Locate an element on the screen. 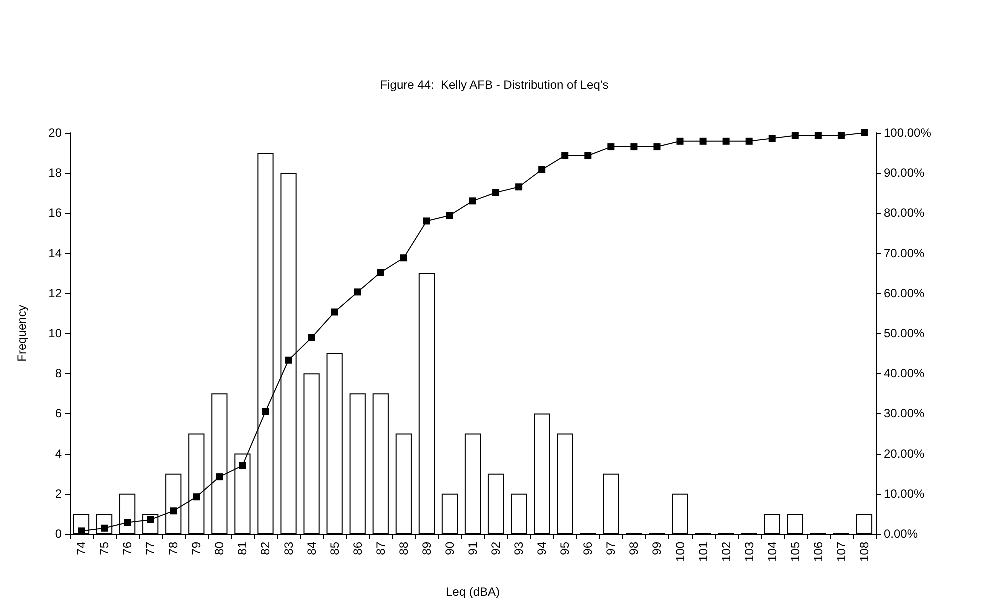 The height and width of the screenshot is (612, 989). y-axis-title: Frequency is located at coordinates (22, 333).